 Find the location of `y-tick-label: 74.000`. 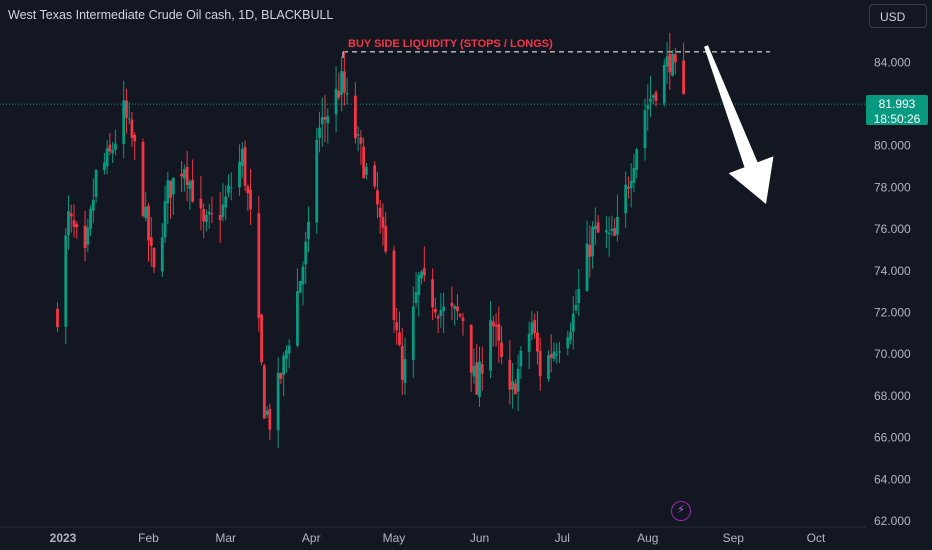

y-tick-label: 74.000 is located at coordinates (892, 271).